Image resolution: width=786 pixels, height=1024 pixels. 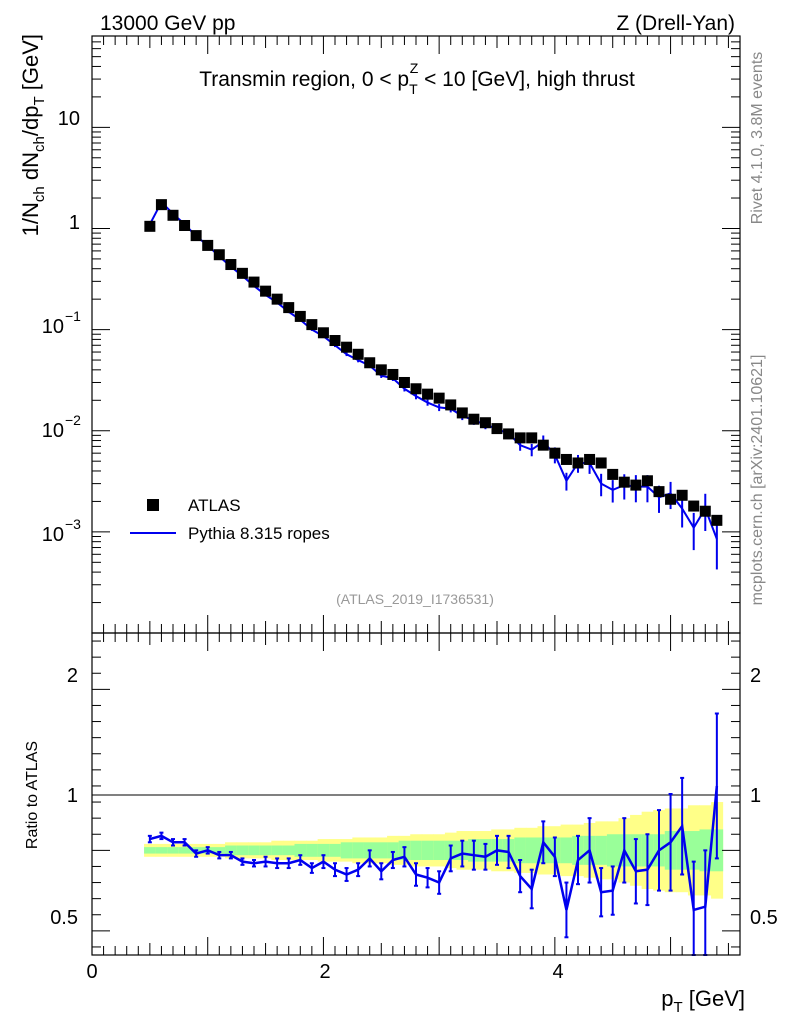 What do you see at coordinates (557, 972) in the screenshot?
I see `xtick-label-4: 4` at bounding box center [557, 972].